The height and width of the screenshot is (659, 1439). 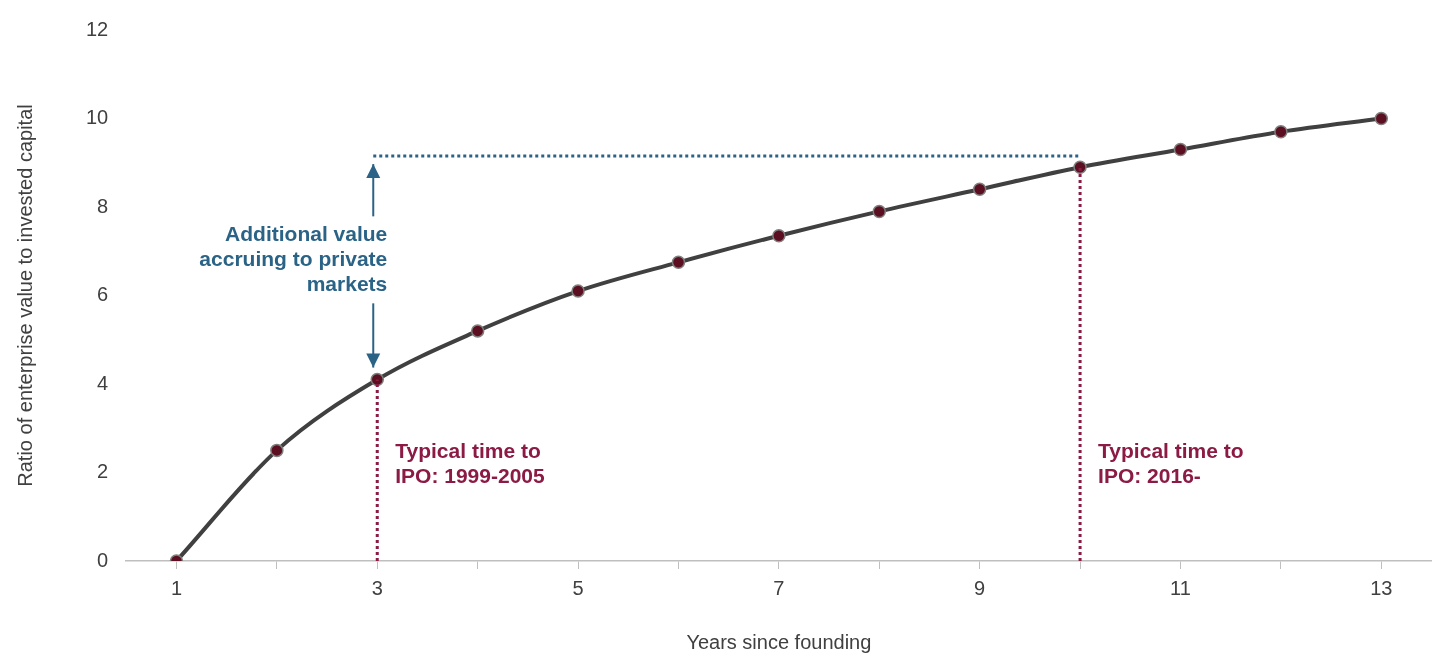 I want to click on y-tick-label: 12, so click(x=97, y=28).